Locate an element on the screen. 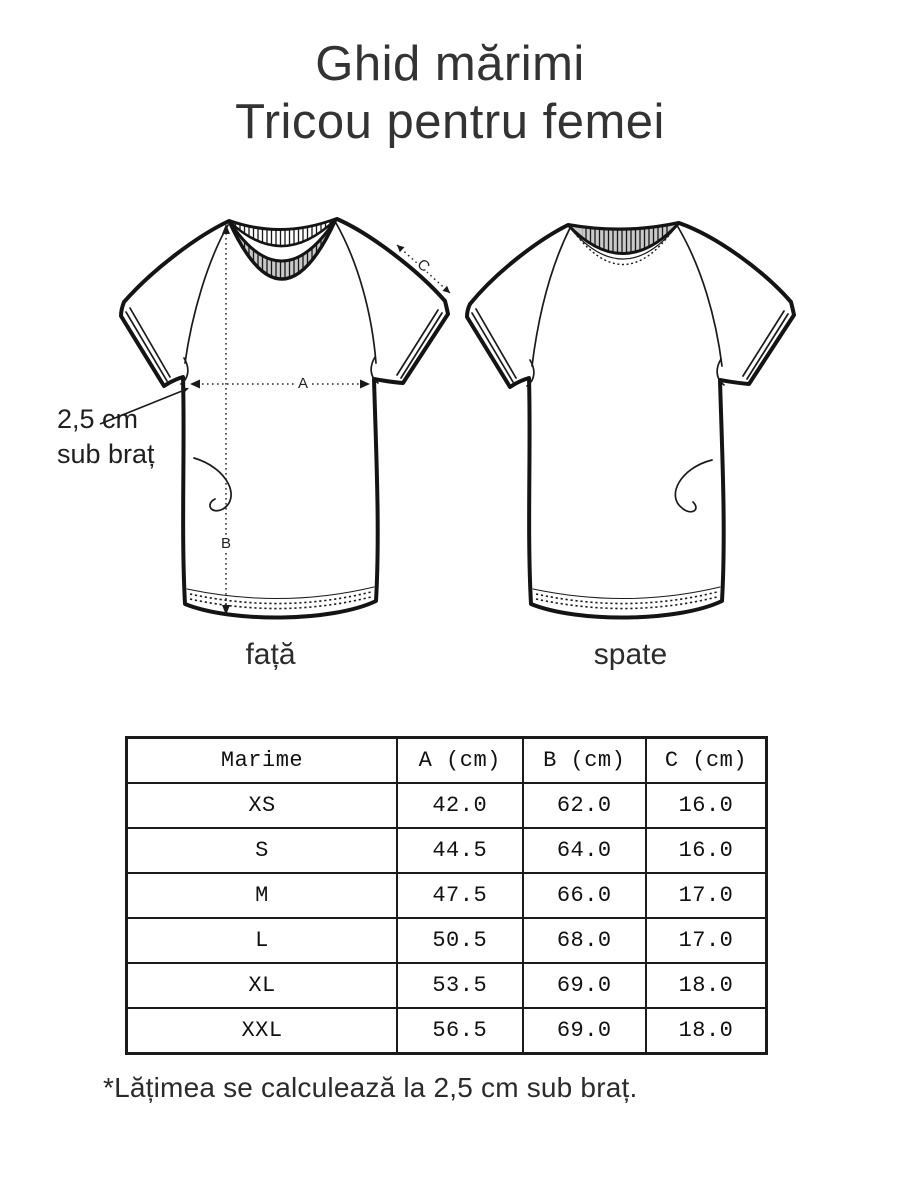  cell-a: 44.5 is located at coordinates (460, 850).